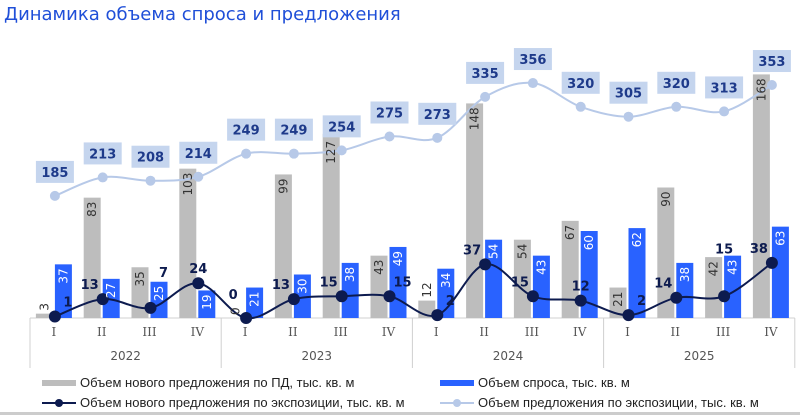  What do you see at coordinates (714, 268) in the screenshot?
I see `bar-label-supply-pd: 42` at bounding box center [714, 268].